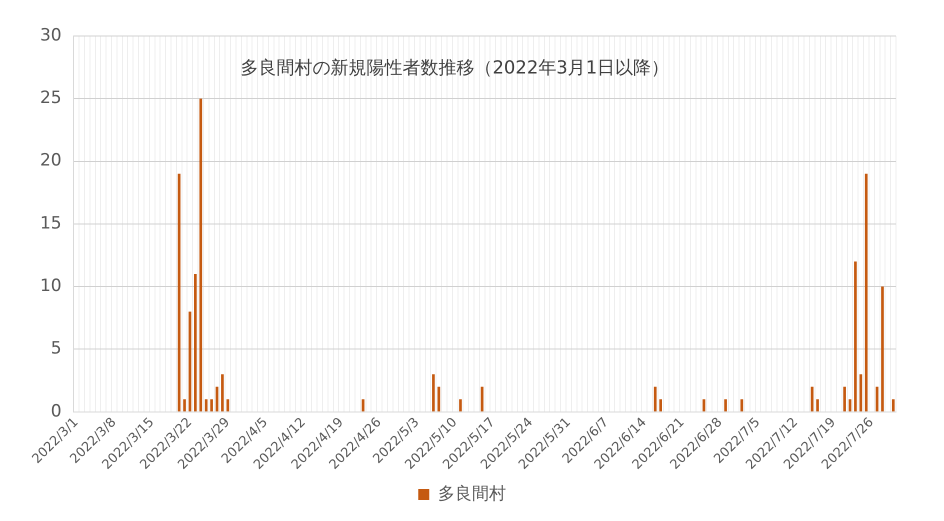  What do you see at coordinates (56, 411) in the screenshot?
I see `y-tick-label: 0` at bounding box center [56, 411].